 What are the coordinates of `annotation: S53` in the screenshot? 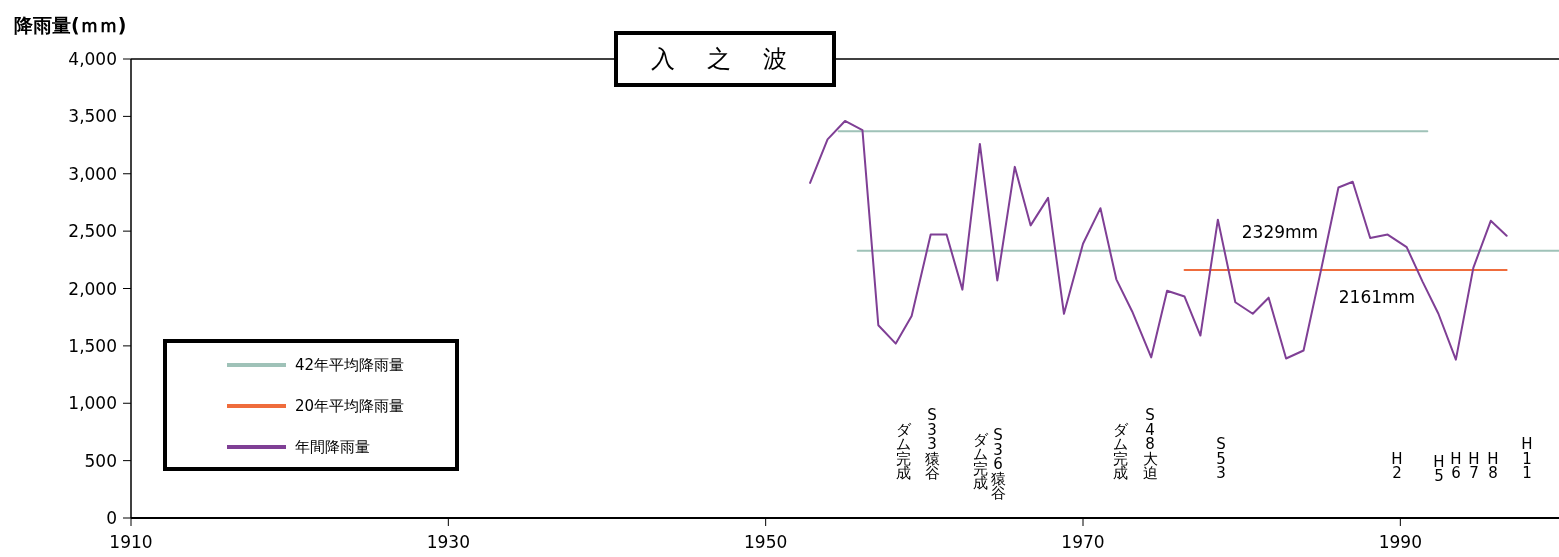 It's located at (1221, 458).